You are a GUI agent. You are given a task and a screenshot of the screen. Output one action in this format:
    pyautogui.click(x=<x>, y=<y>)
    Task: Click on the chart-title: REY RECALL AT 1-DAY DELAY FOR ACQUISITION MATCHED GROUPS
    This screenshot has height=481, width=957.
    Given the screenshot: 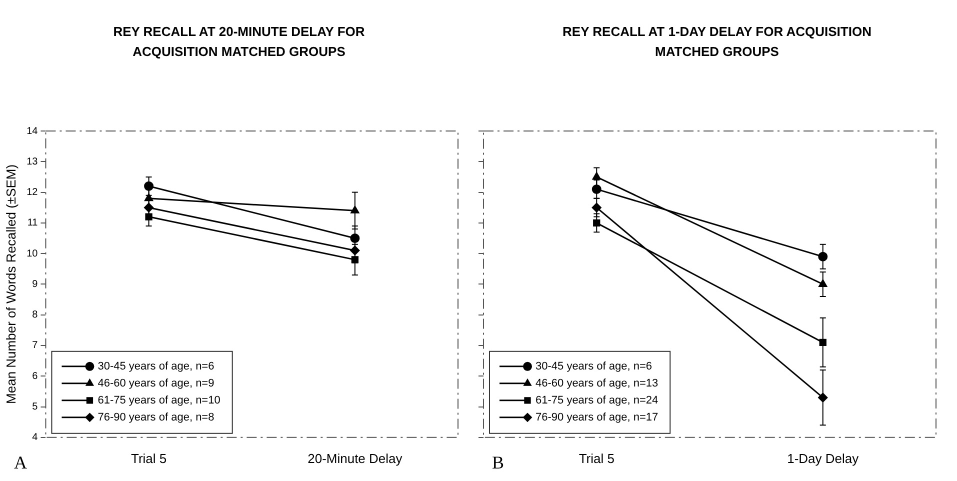 What is the action you would take?
    pyautogui.click(x=717, y=42)
    